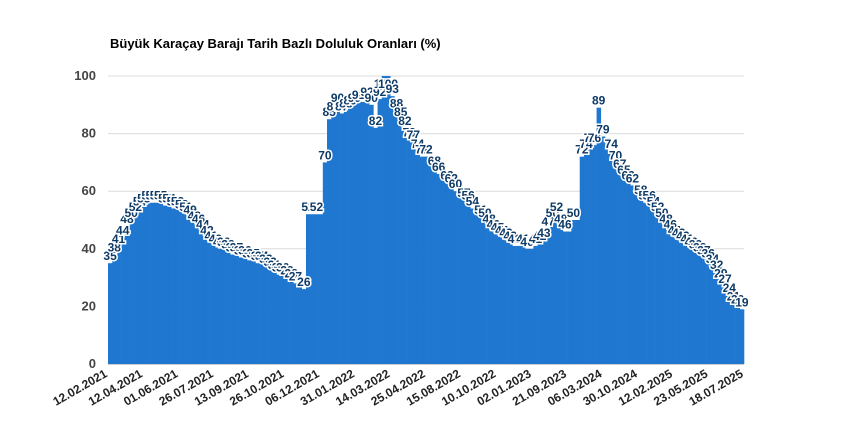  I want to click on data-label: 82, so click(376, 121).